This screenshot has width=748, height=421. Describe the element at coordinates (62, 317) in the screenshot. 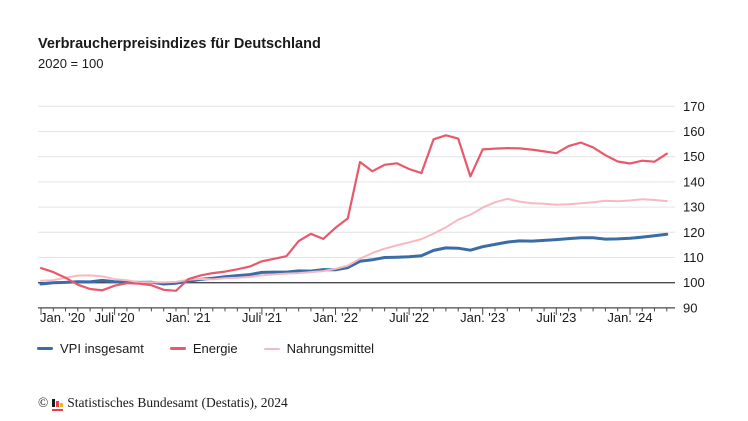

I see `x-tick-label-jan-20: Jan. '20` at that location.